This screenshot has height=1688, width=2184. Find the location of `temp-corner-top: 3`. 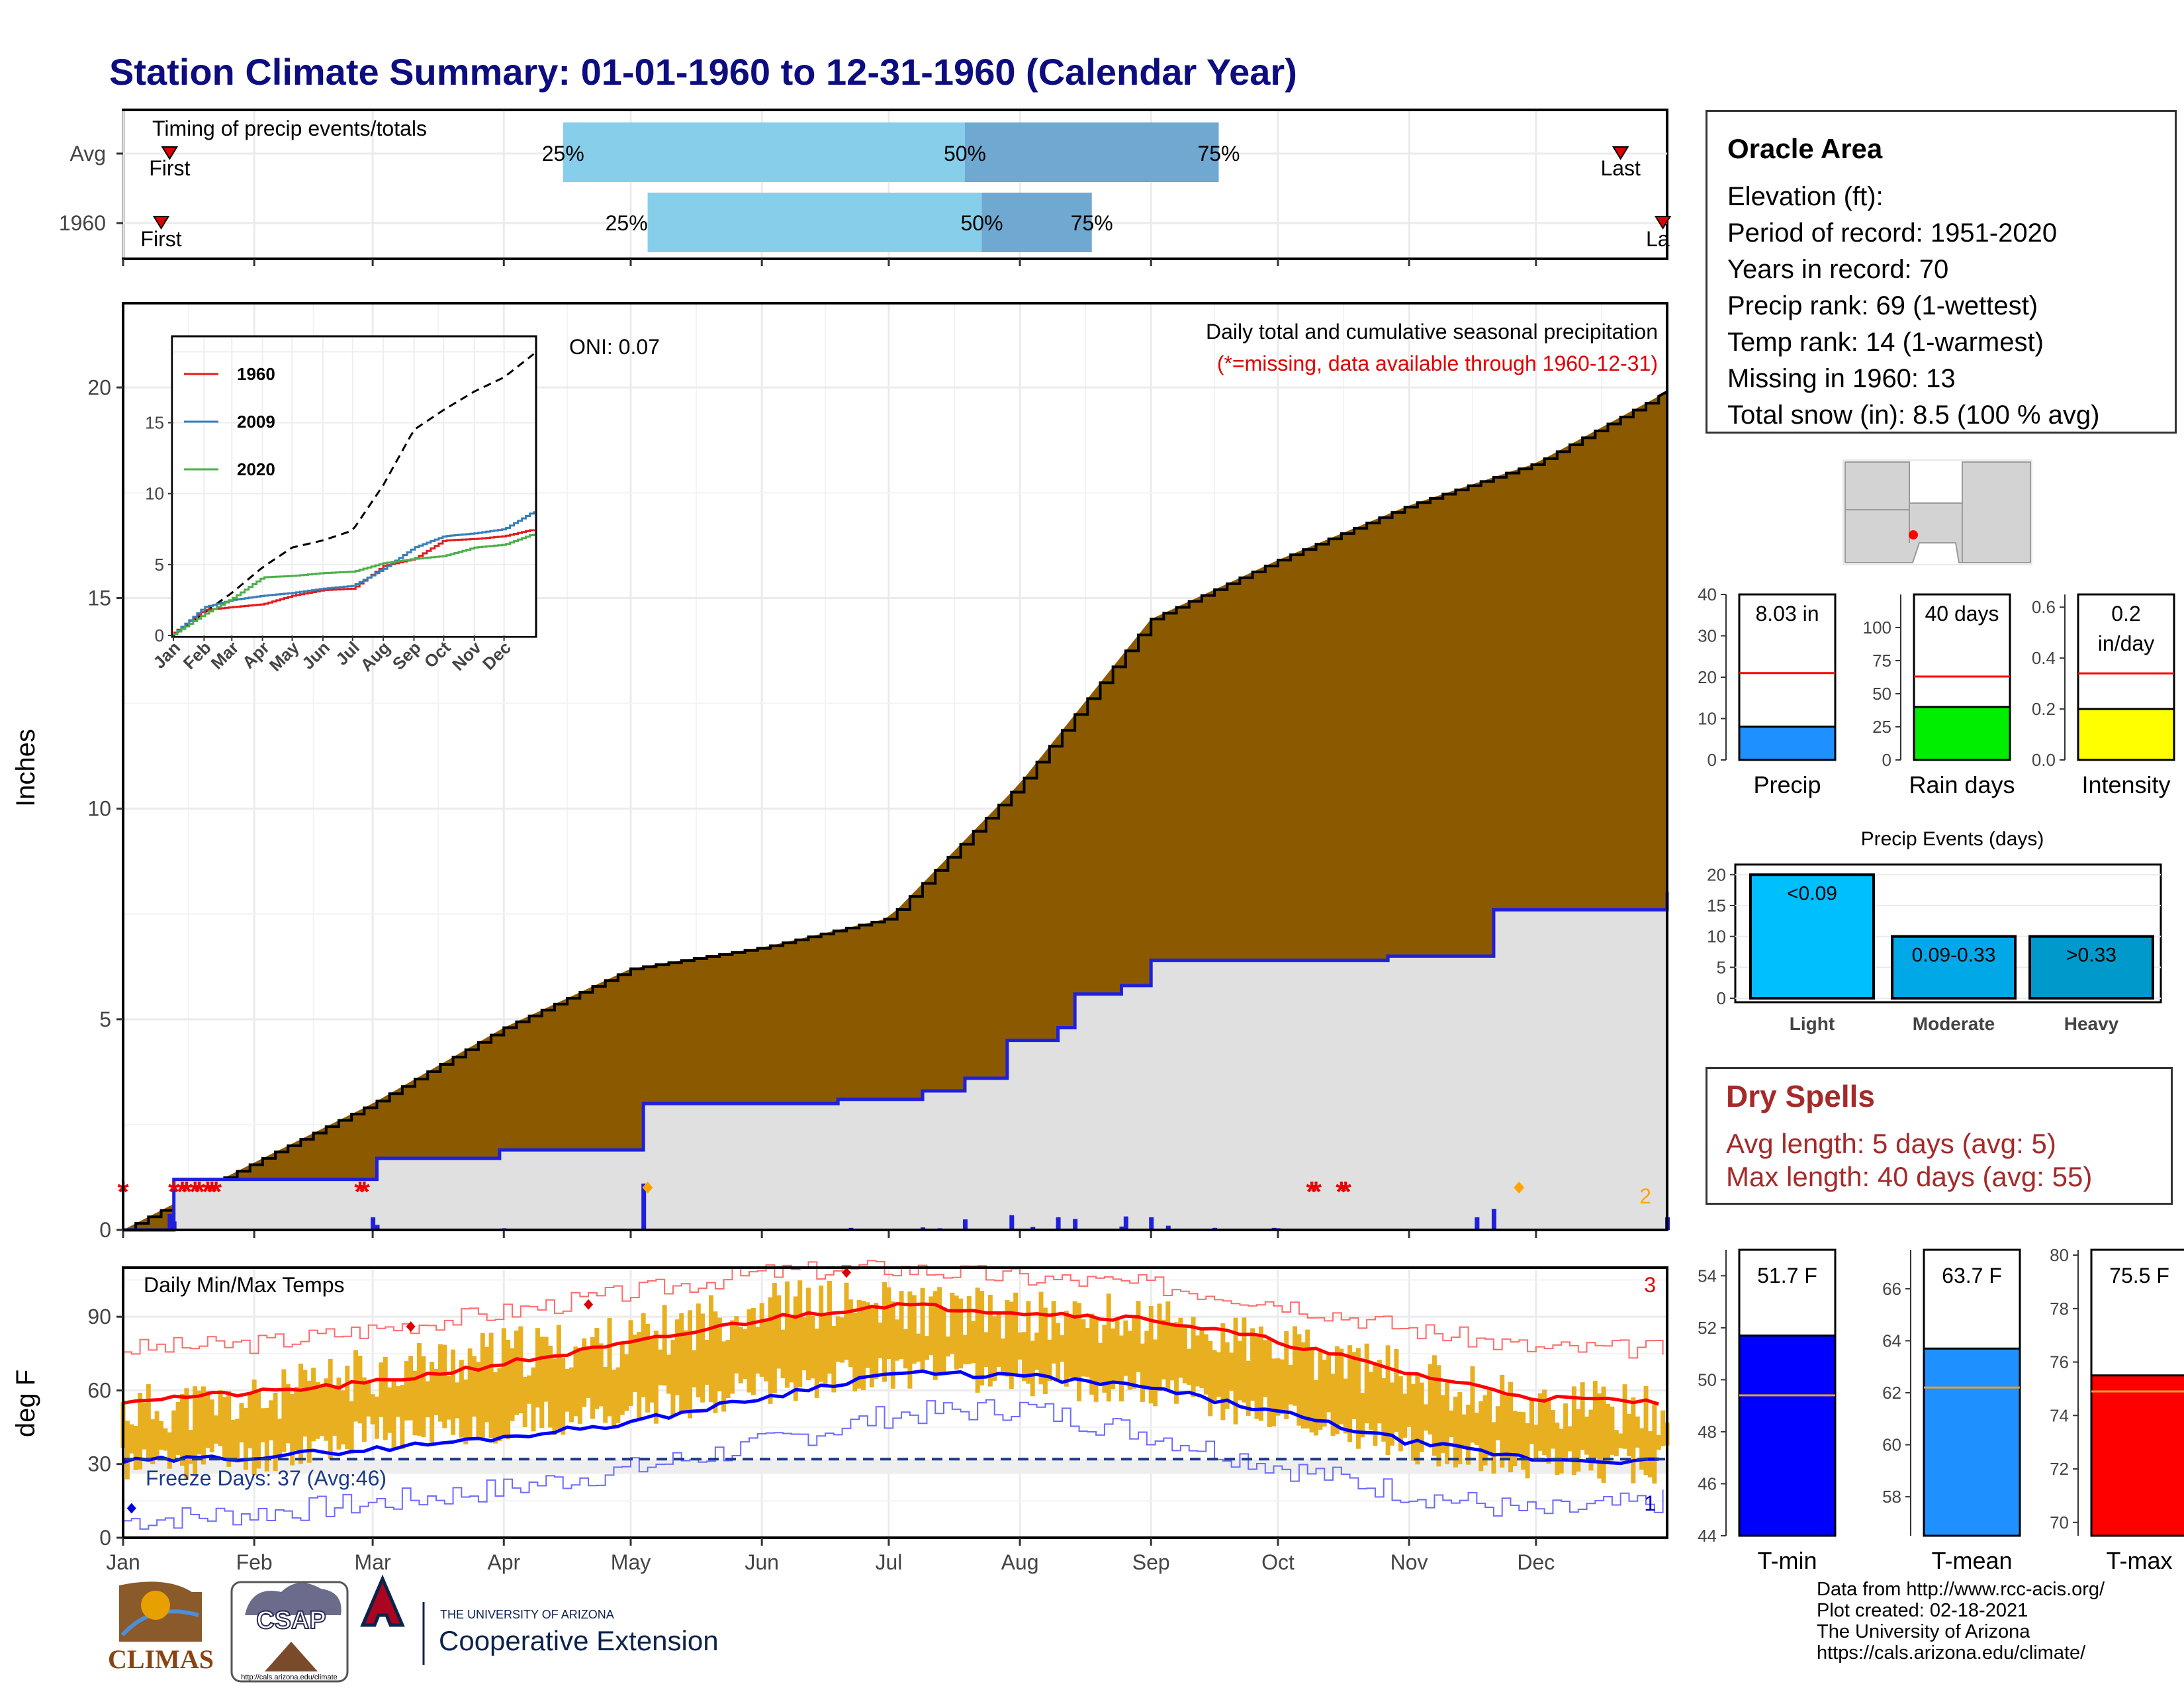

temp-corner-top: 3 is located at coordinates (1650, 1285).